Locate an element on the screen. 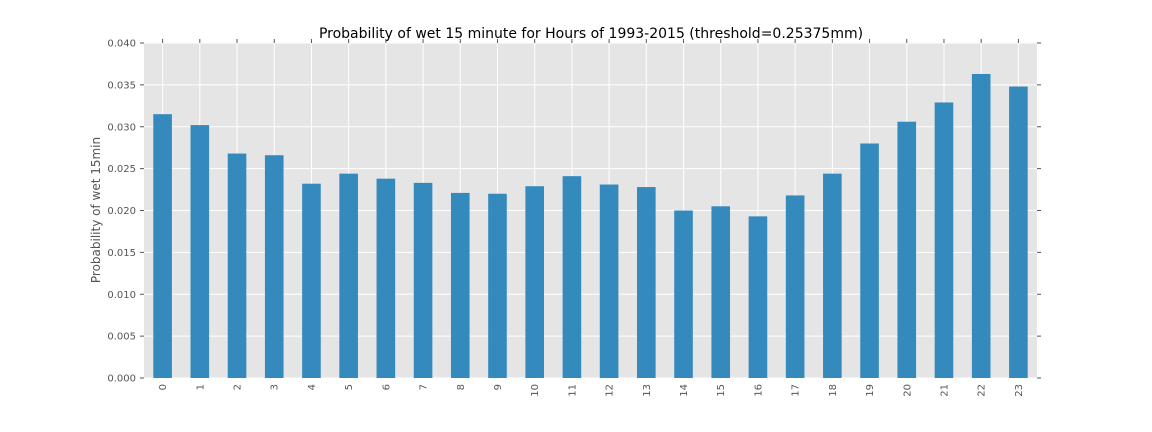  x-tick-label: 4 is located at coordinates (312, 387).